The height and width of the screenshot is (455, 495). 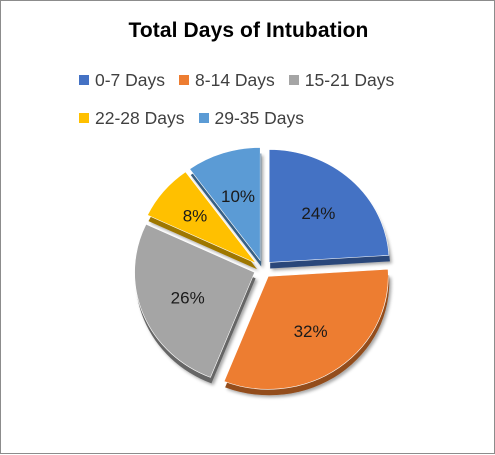 What do you see at coordinates (140, 117) in the screenshot?
I see `legend-label: 22-28 Days` at bounding box center [140, 117].